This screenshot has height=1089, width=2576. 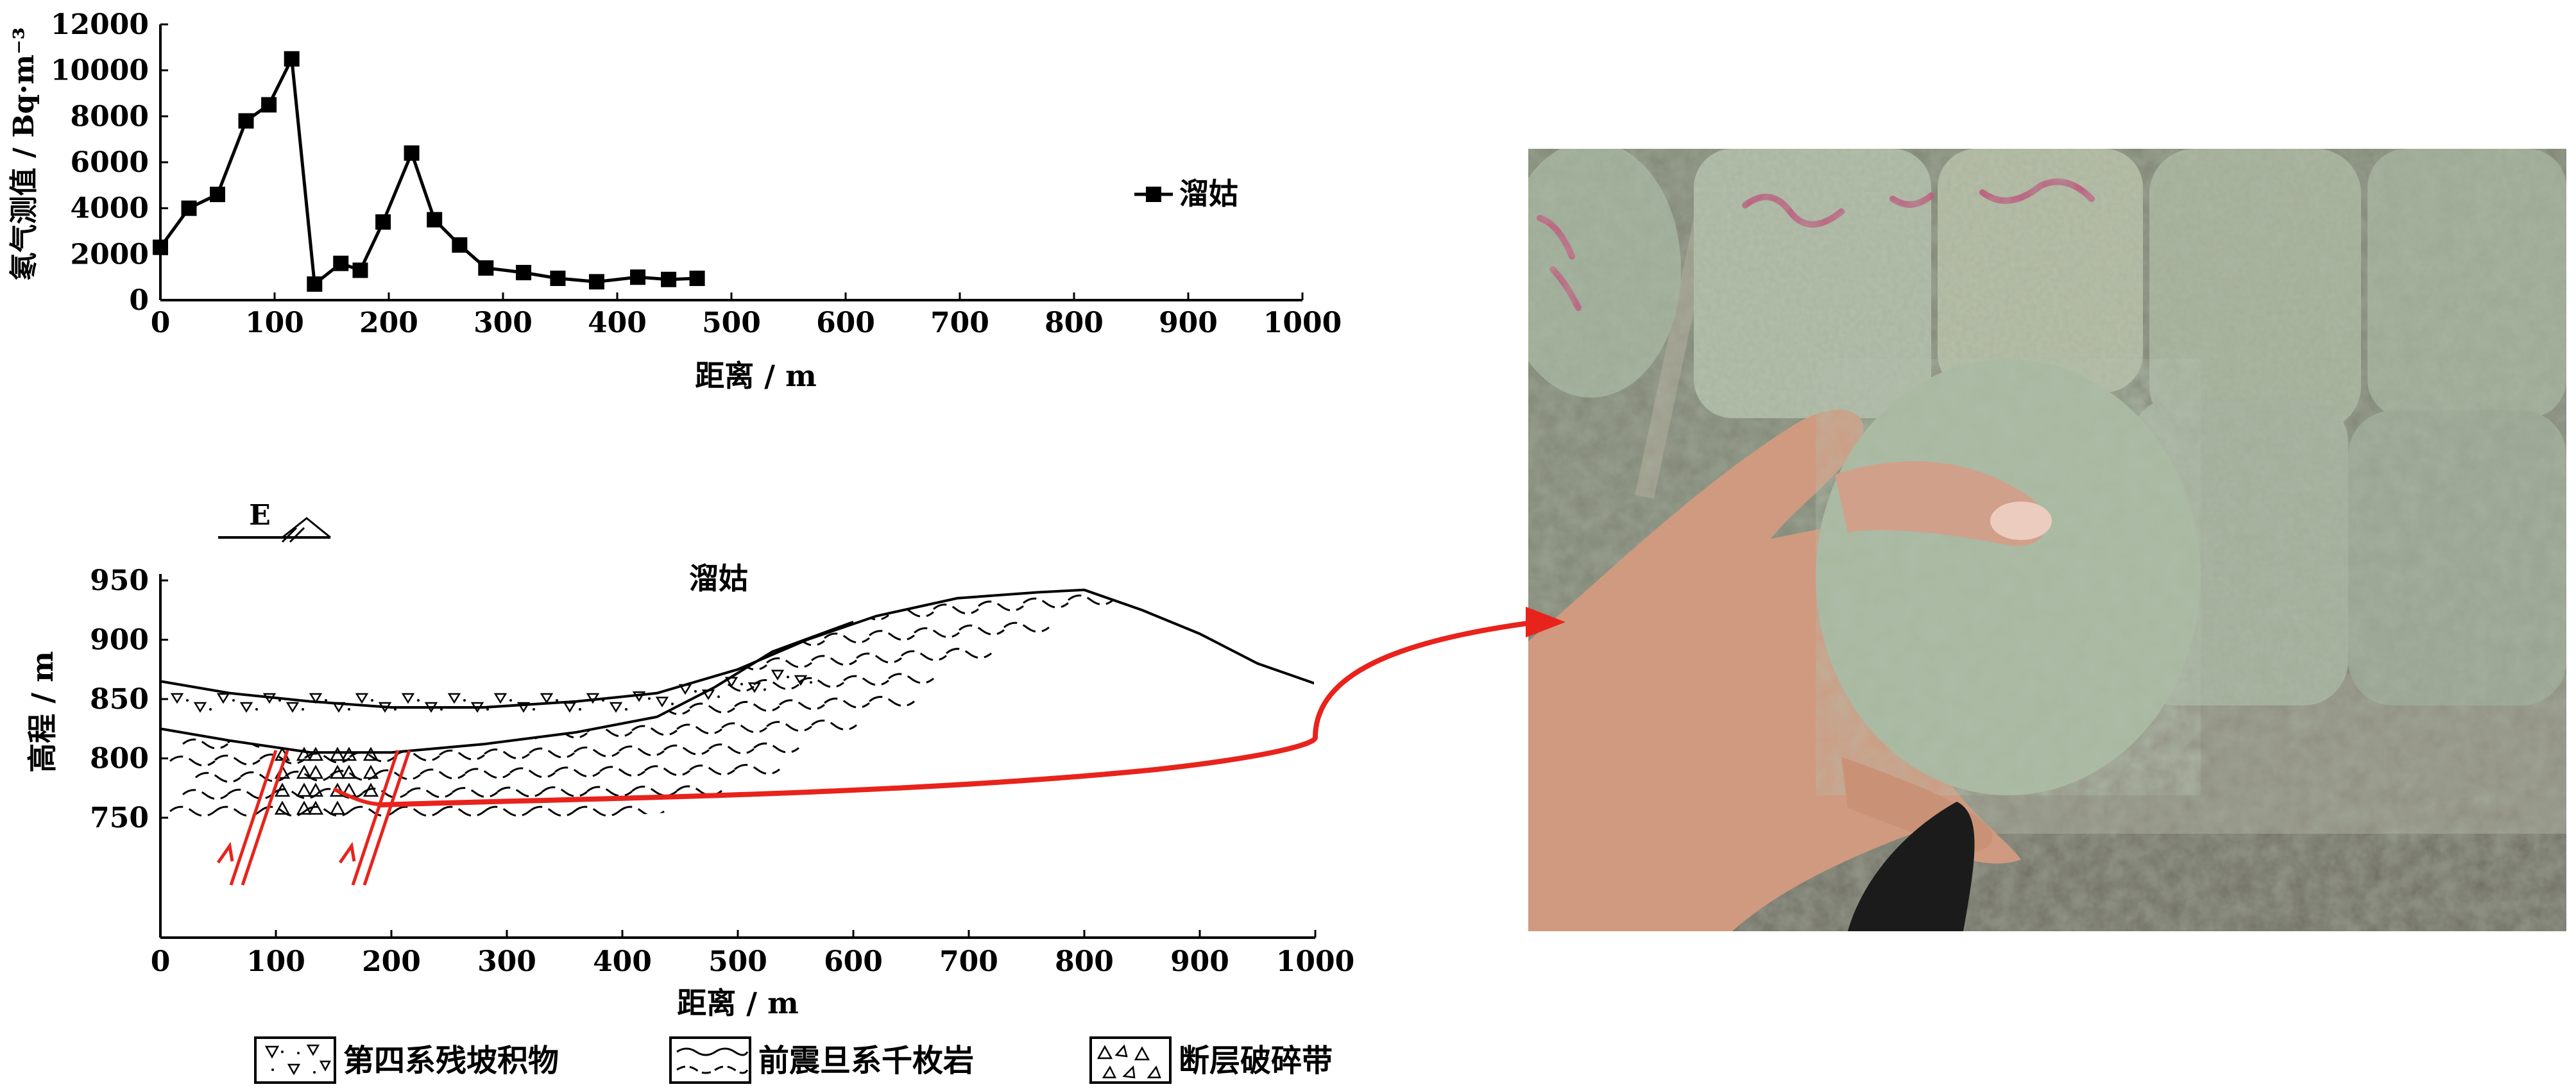 What do you see at coordinates (2008, 577) in the screenshot?
I see `held-core-texture` at bounding box center [2008, 577].